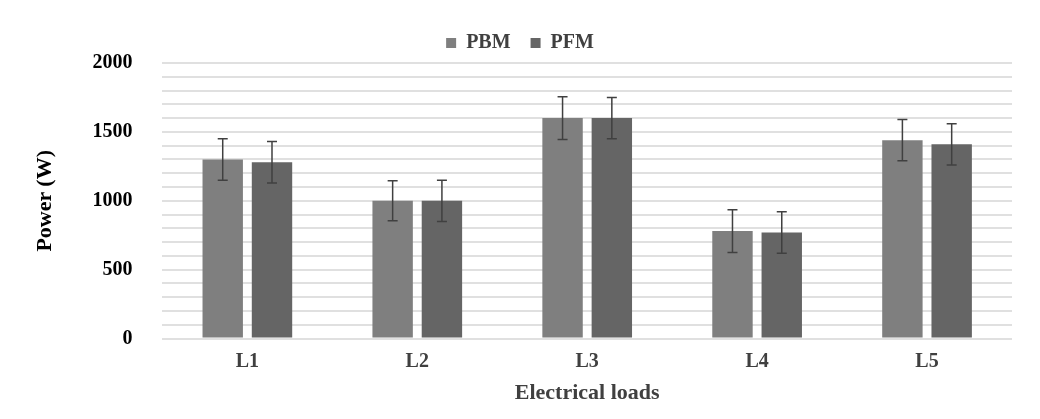 This screenshot has height=419, width=1040. What do you see at coordinates (587, 359) in the screenshot?
I see `x-tick-label: L3` at bounding box center [587, 359].